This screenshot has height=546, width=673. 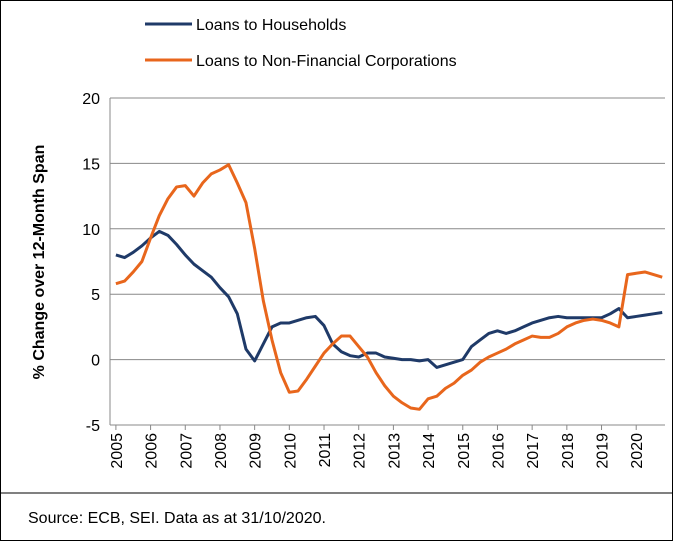 I want to click on x-tick-label: 2008, so click(x=221, y=451).